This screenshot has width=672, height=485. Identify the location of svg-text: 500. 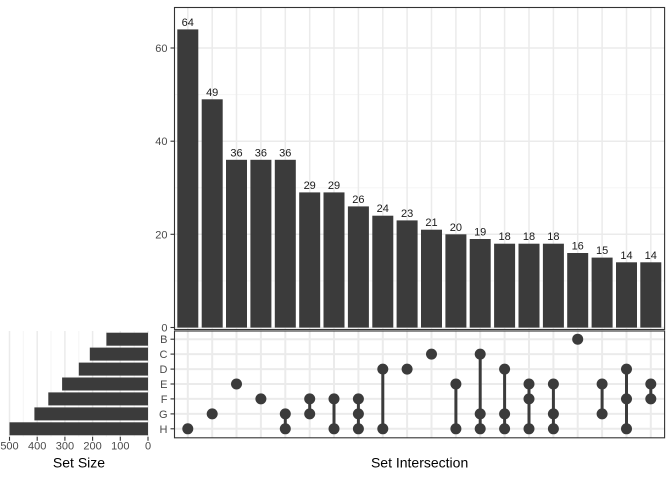
(9, 447).